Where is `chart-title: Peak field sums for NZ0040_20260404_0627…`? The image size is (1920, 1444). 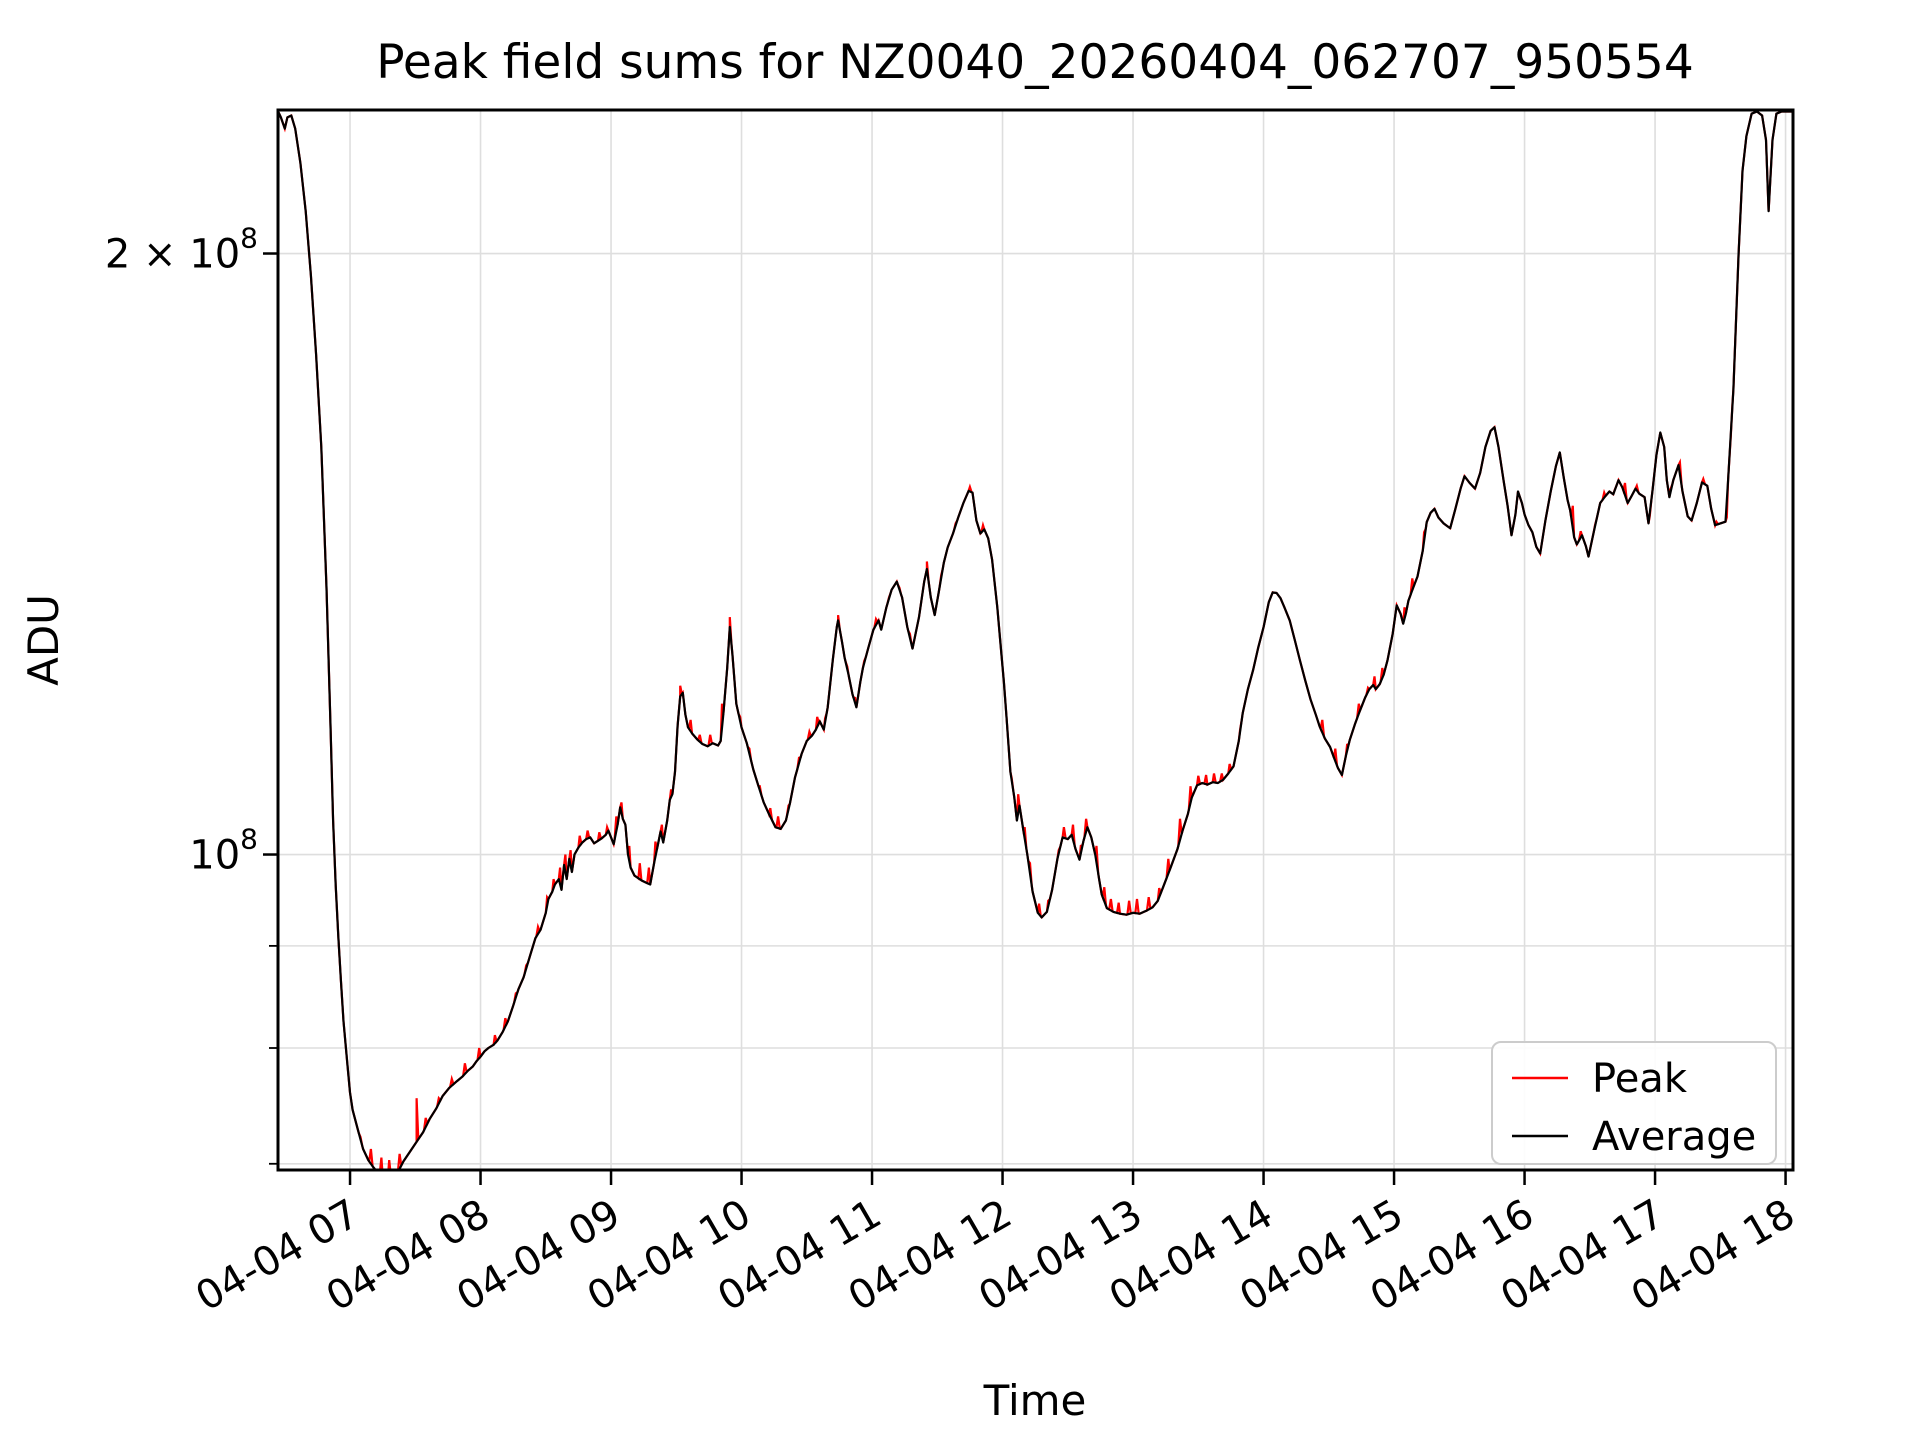 chart-title: Peak field sums for NZ0040_20260404_0627… is located at coordinates (1034, 62).